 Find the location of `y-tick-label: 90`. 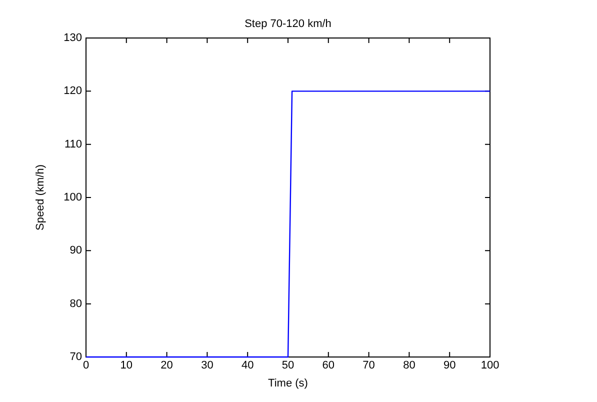

y-tick-label: 90 is located at coordinates (76, 250).